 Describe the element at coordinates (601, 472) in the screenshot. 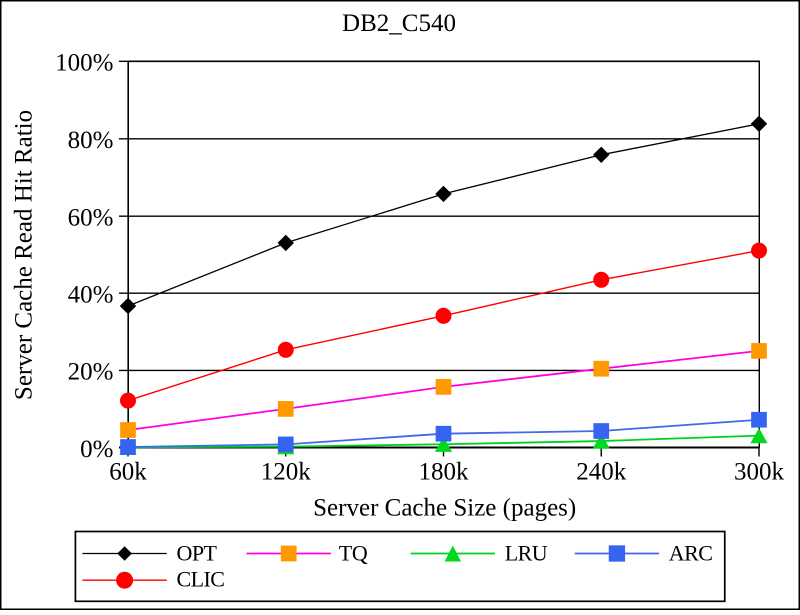

I see `svg-text: 240k` at that location.